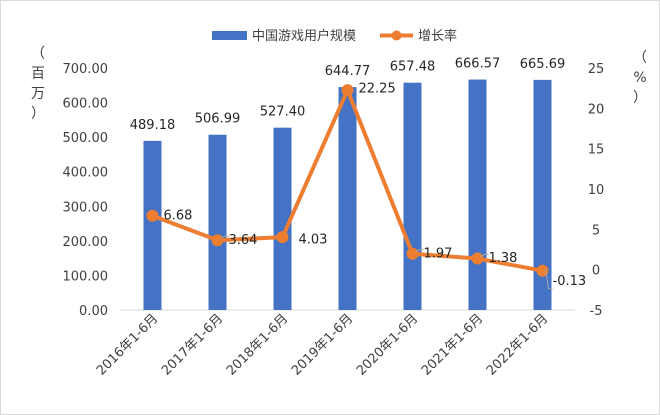 The image size is (660, 415). I want to click on left-axis-tick-label: 600.00, so click(86, 104).